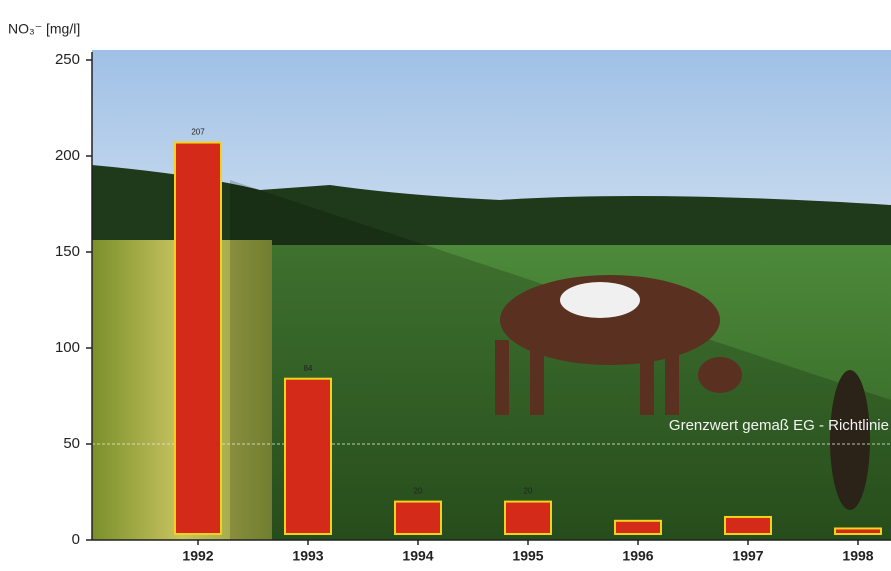 This screenshot has width=891, height=571. What do you see at coordinates (779, 425) in the screenshot?
I see `limit-label: Grenzwert gemaß EG - Richtlinie` at bounding box center [779, 425].